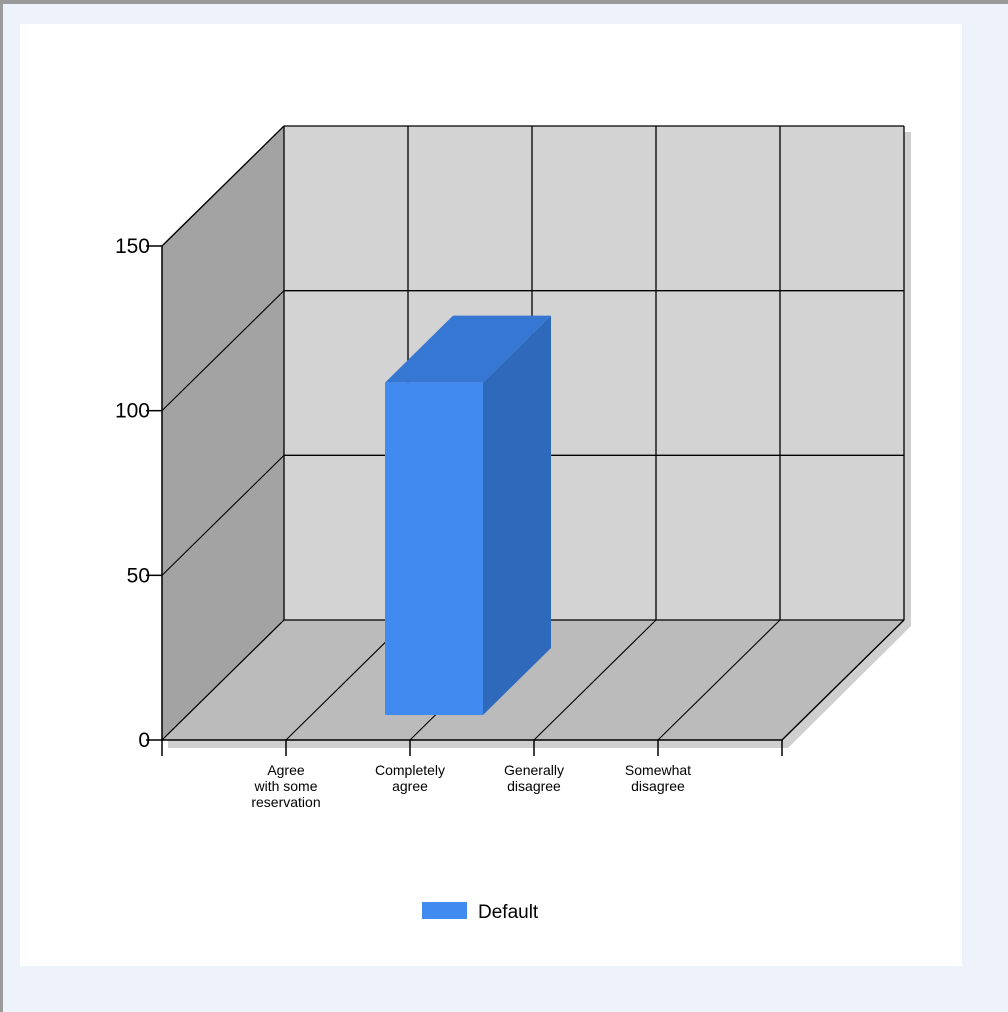  Describe the element at coordinates (1, 506) in the screenshot. I see `window-frame-left` at that location.